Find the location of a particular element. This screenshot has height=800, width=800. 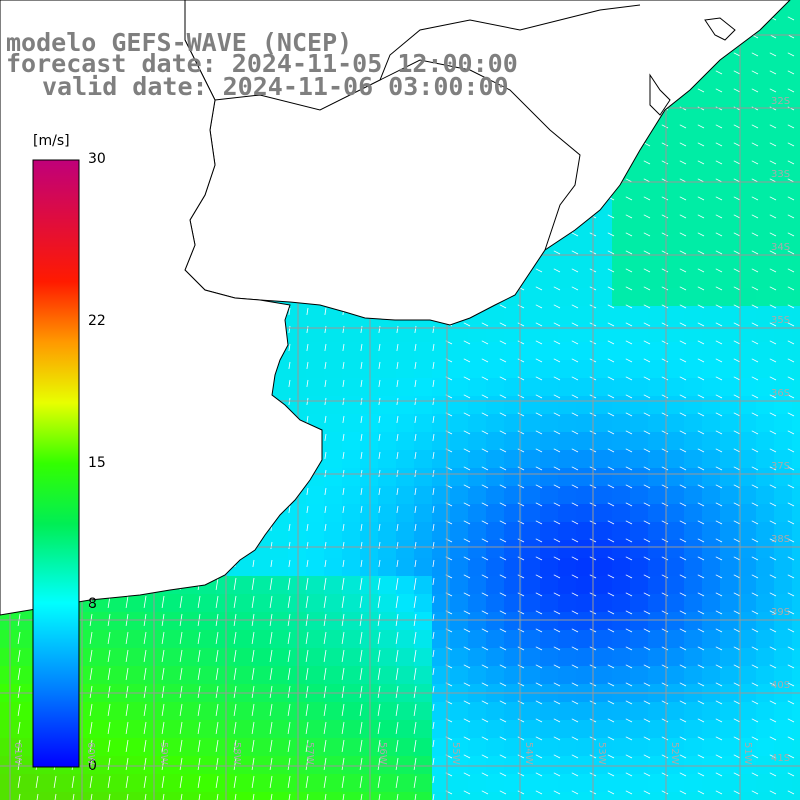

colorbar-tick-label: 30 is located at coordinates (97, 159).